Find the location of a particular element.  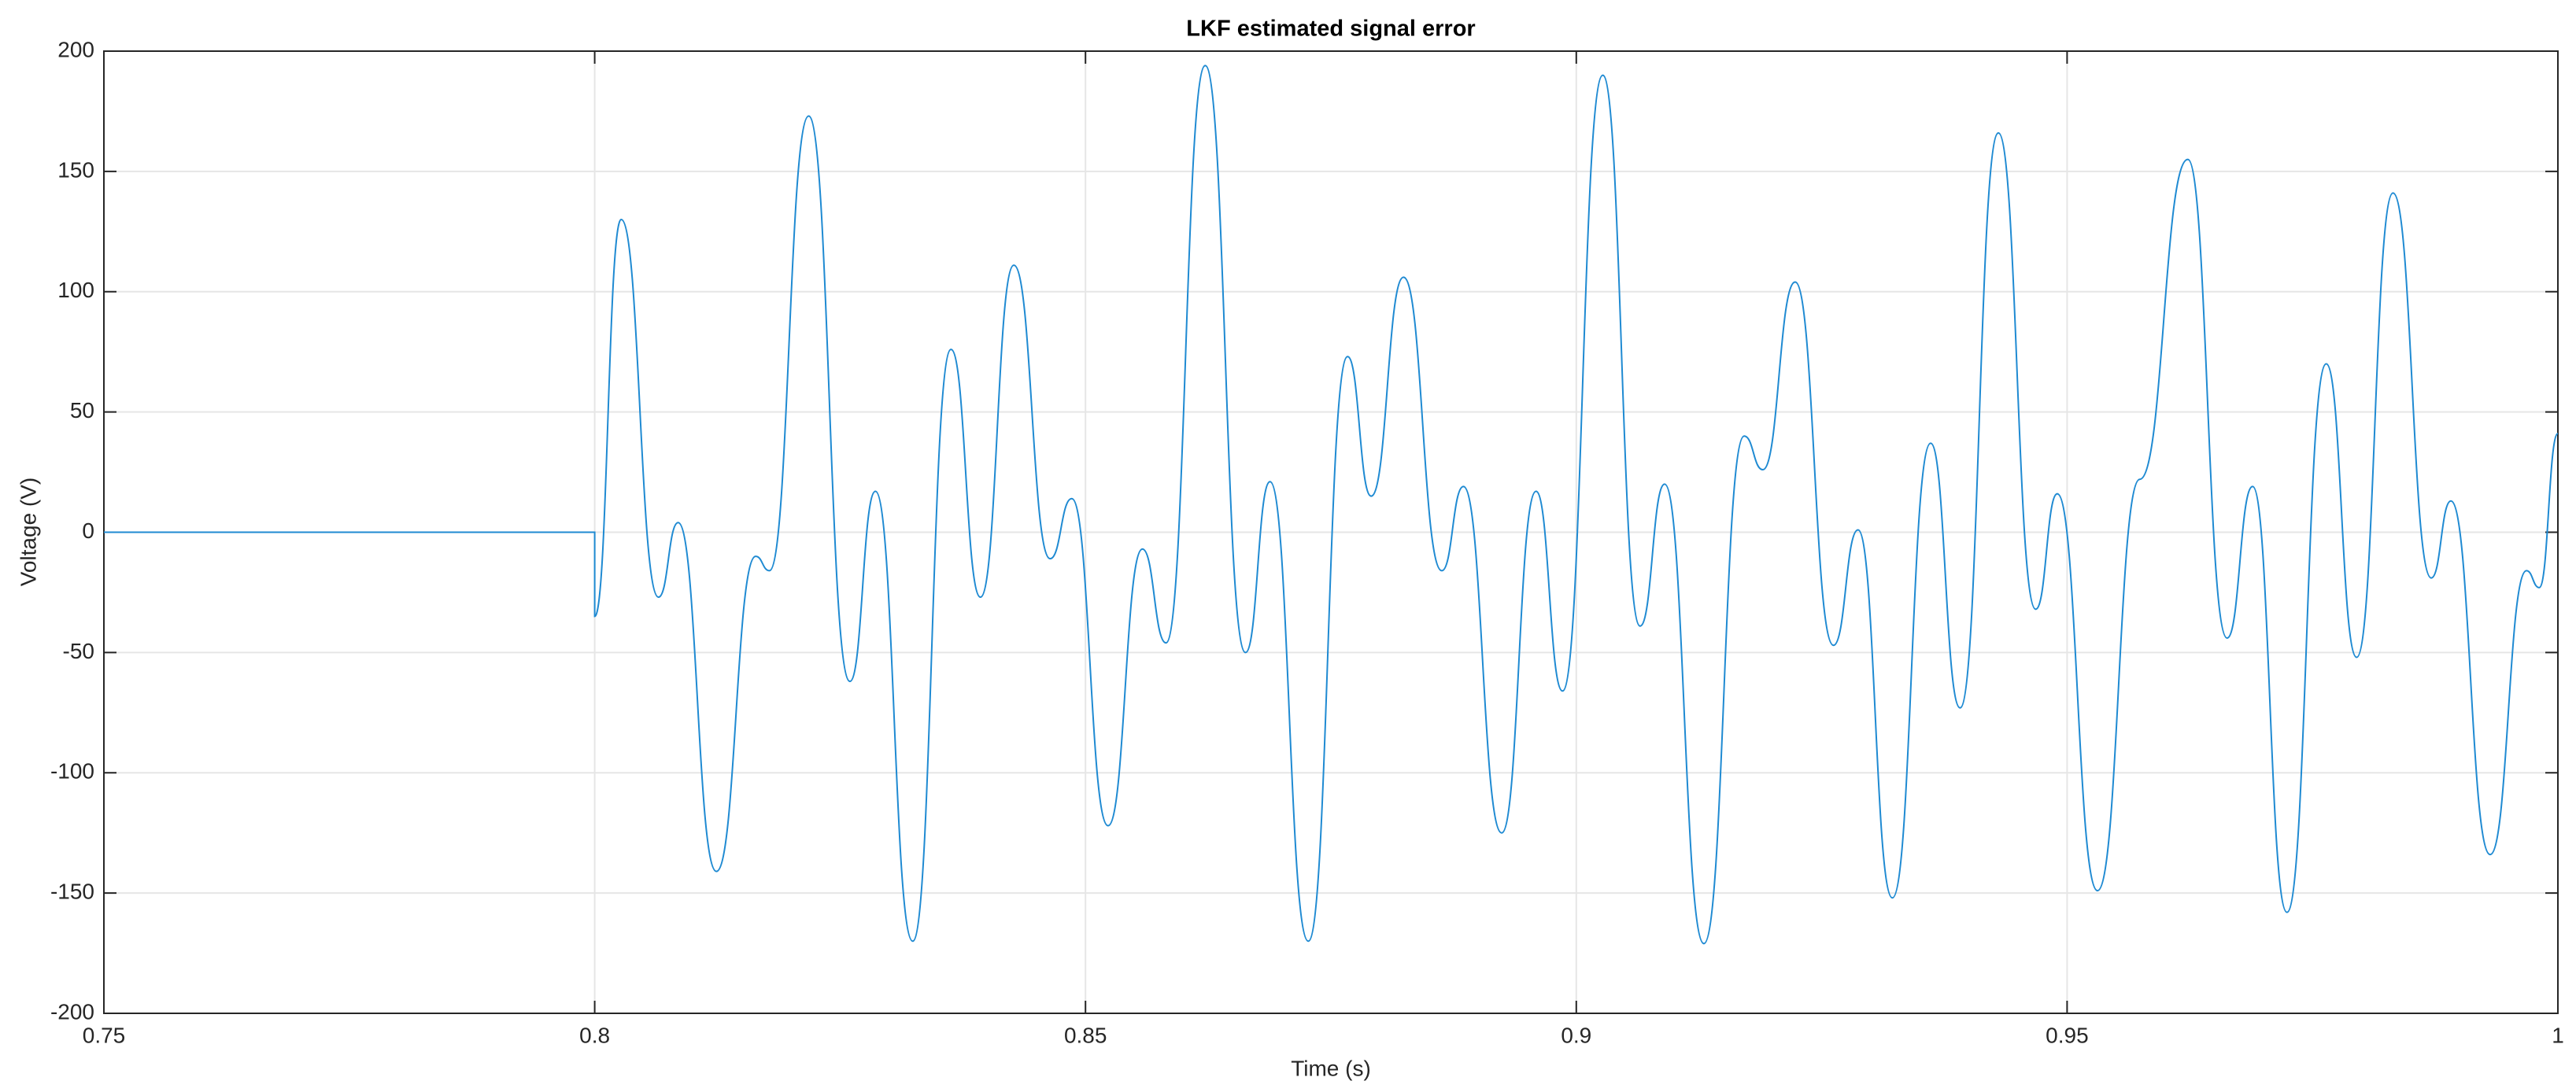

y-tick-label: 50 is located at coordinates (82, 410).